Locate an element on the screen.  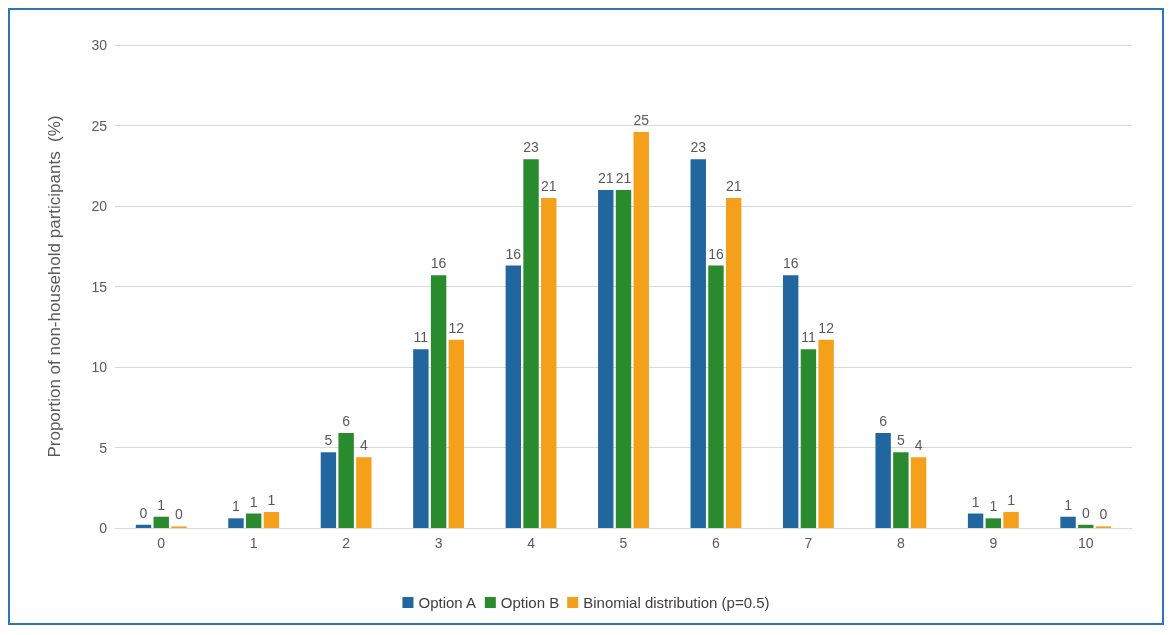
x-tick-label: 0 is located at coordinates (161, 543).